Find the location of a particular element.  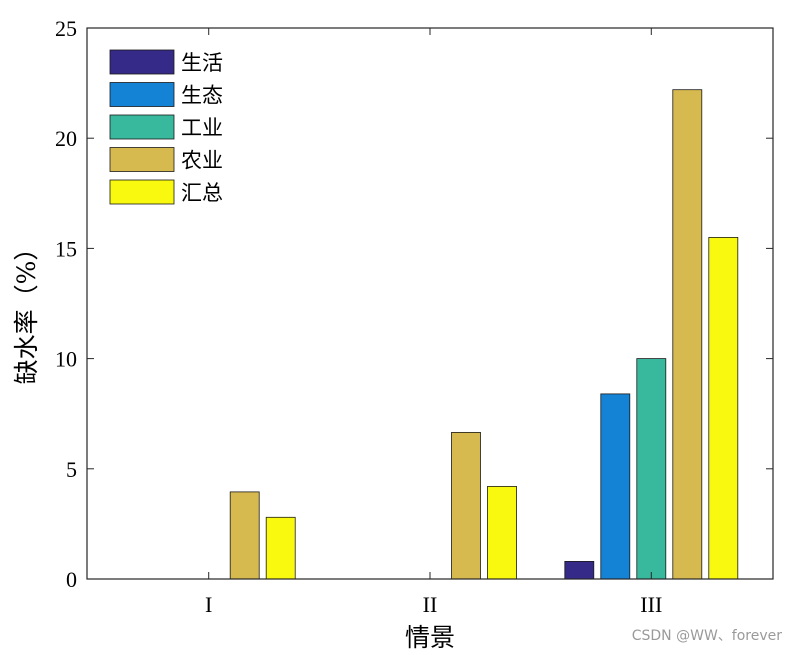

x-axis-title: 情景 is located at coordinates (430, 637).